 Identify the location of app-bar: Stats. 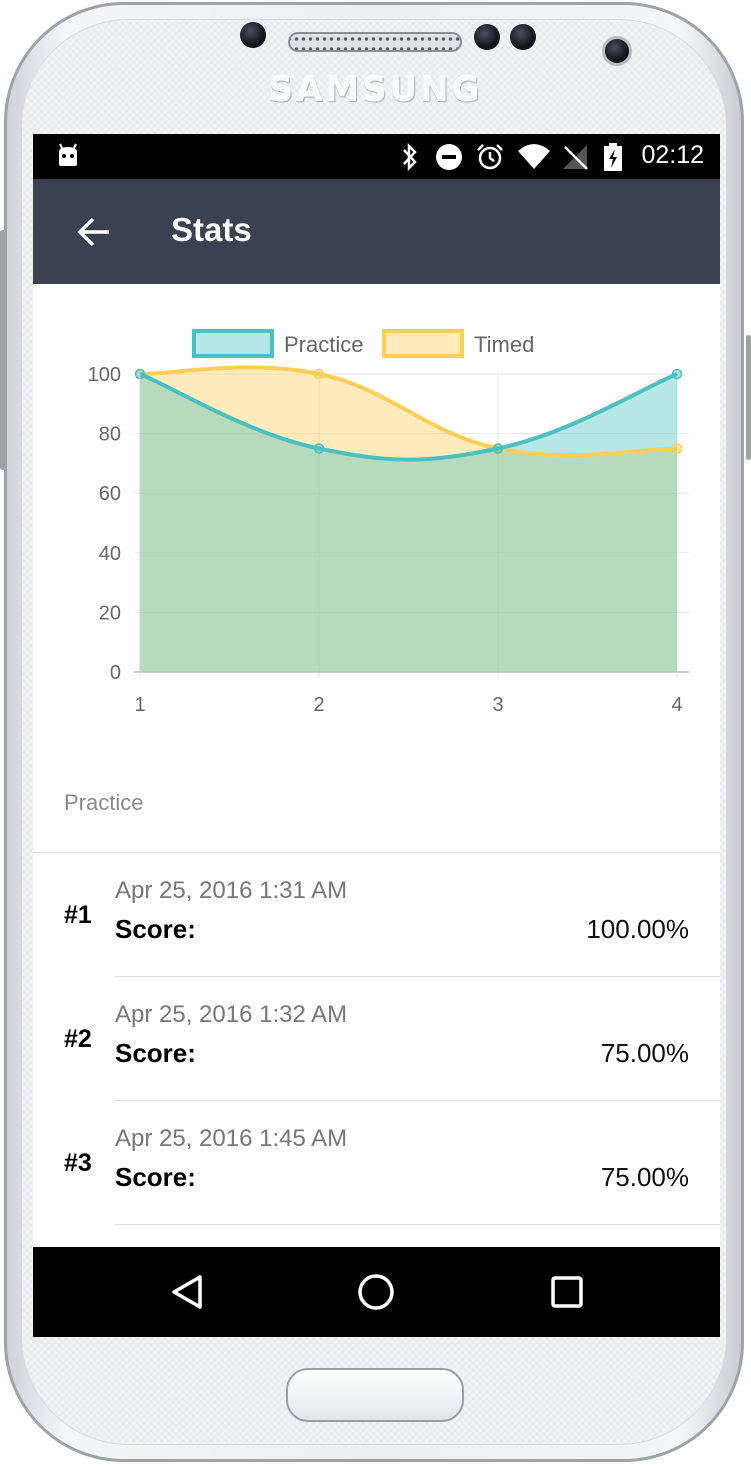
(376, 231).